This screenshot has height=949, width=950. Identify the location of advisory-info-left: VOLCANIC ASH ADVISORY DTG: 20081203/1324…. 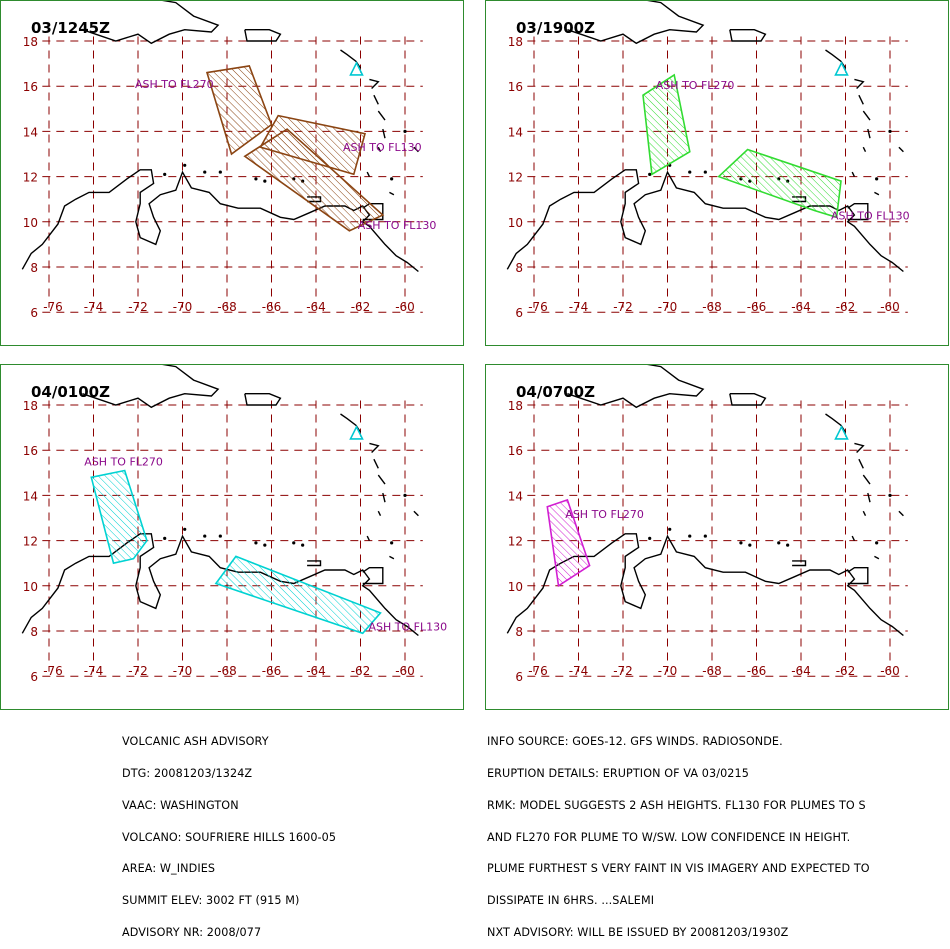
(229, 832).